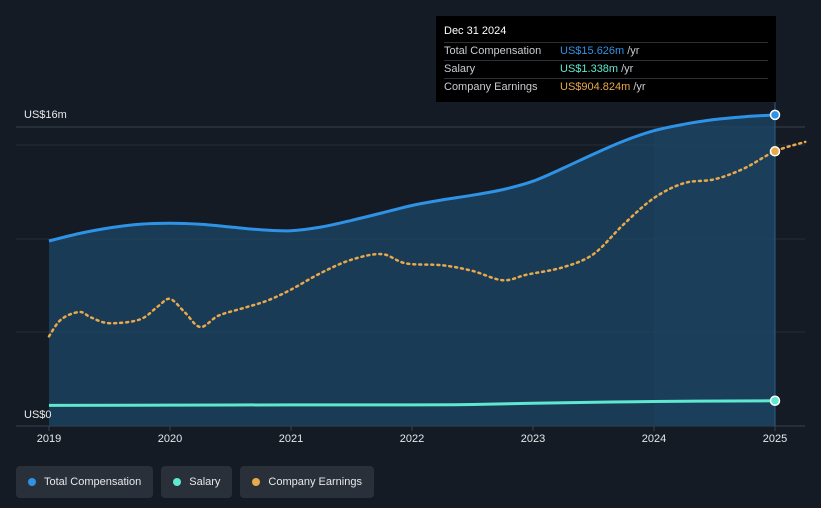 This screenshot has height=508, width=821. I want to click on x-axis-ticks: 2019 2020 2021 2022 2023 2024 2025, so click(412, 435).